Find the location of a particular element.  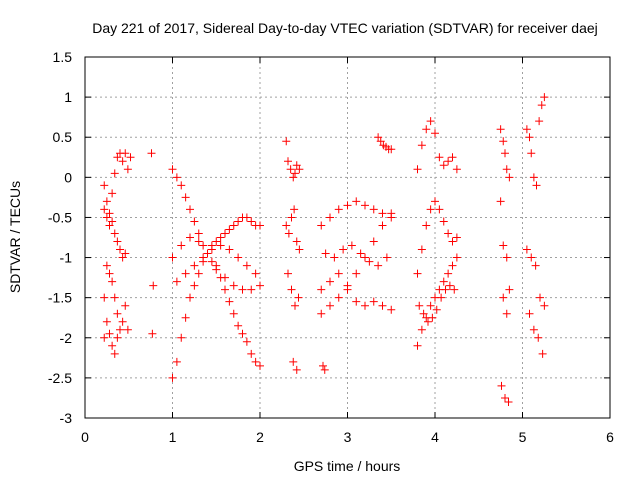

series-cluster-3.4h-top is located at coordinates (385, 143).